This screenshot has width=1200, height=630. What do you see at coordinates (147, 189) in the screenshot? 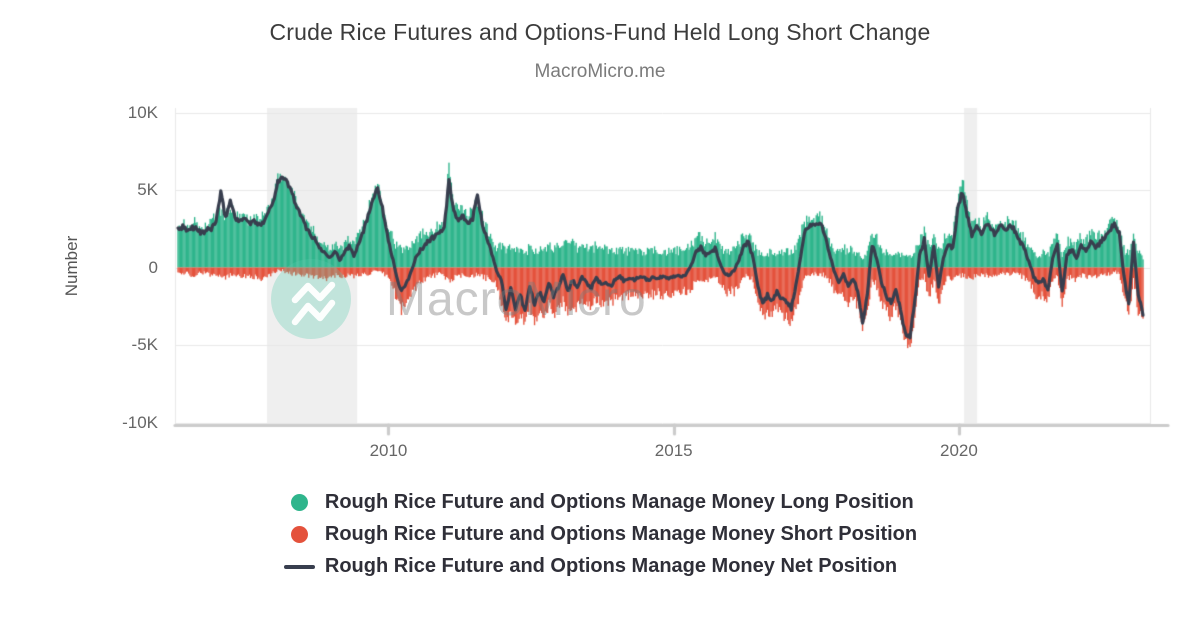
I see `y-axis-tick-label: 5K` at bounding box center [147, 189].